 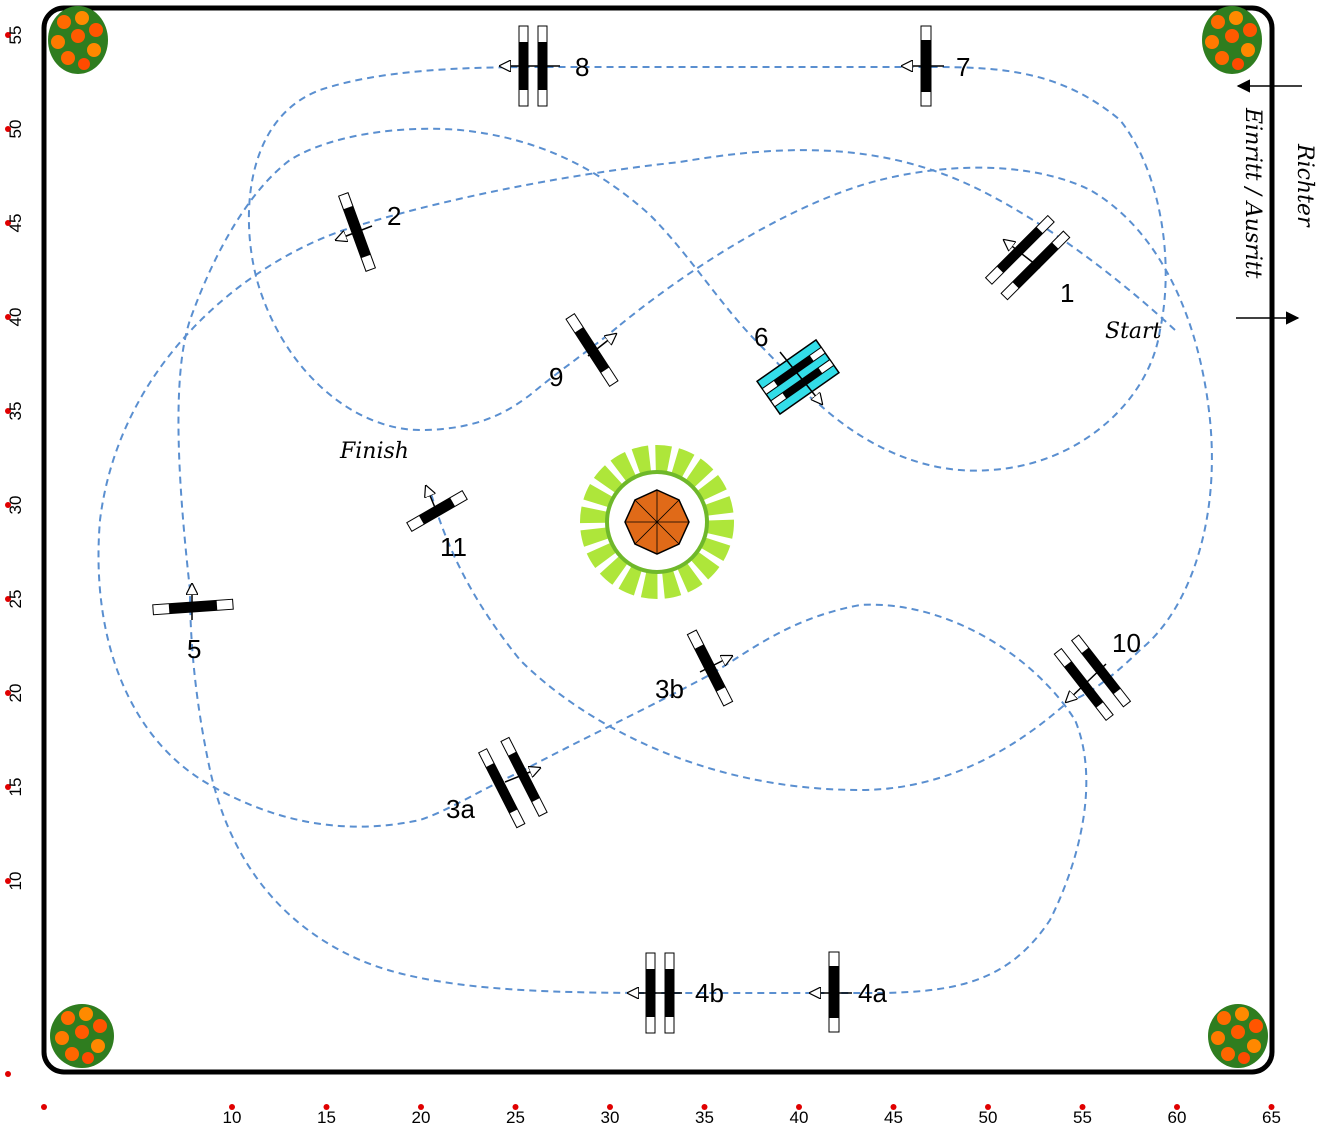 I want to click on x-tick-label: 20, so click(x=421, y=1117).